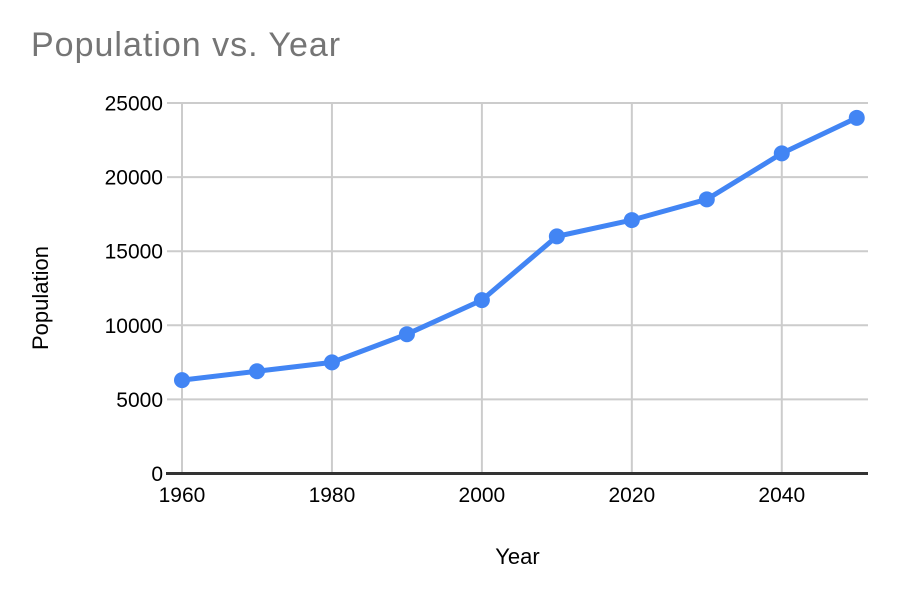 Image resolution: width=900 pixels, height=600 pixels. I want to click on x-tick-label: 2040, so click(781, 495).